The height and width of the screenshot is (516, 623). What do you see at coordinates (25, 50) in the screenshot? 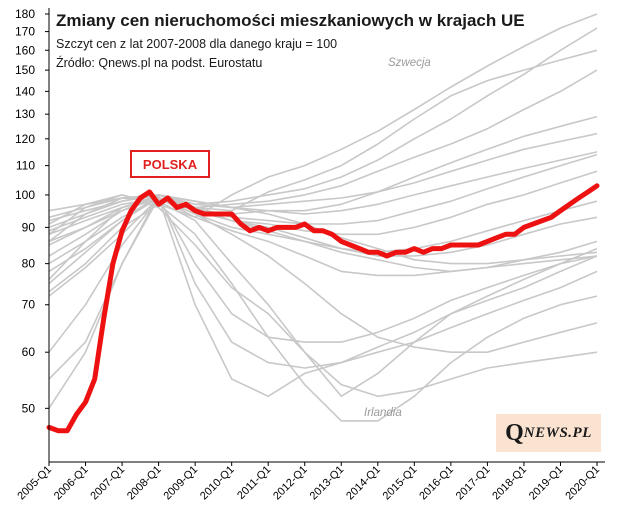
I see `y-tick-label-160: 160` at bounding box center [25, 50].